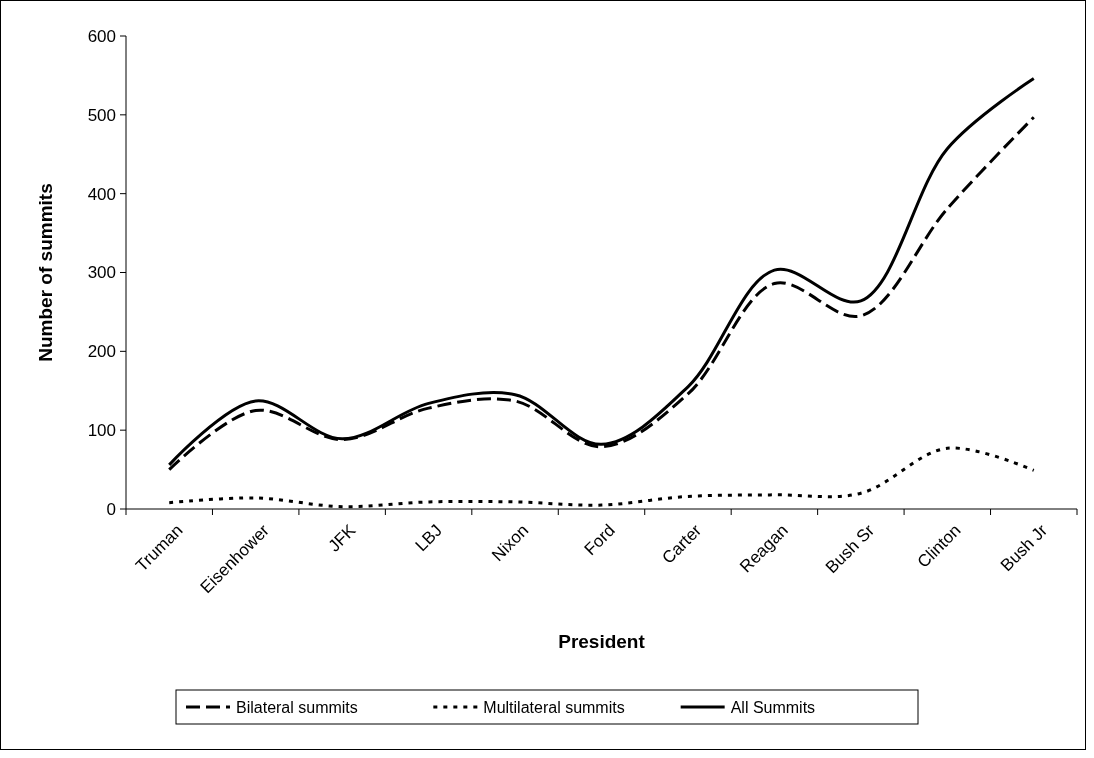 This screenshot has width=1094, height=758. I want to click on y-tick-label: 600, so click(101, 36).